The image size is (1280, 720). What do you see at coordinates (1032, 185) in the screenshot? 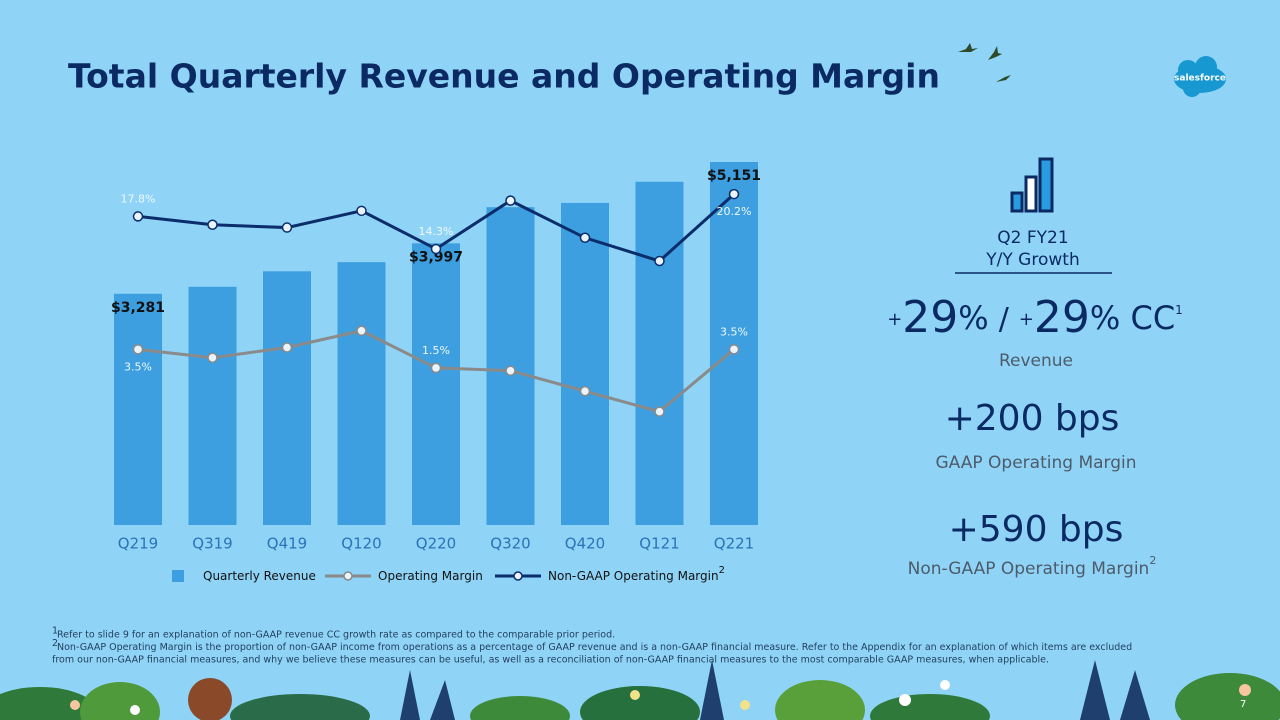
I see `growth-icon` at bounding box center [1032, 185].